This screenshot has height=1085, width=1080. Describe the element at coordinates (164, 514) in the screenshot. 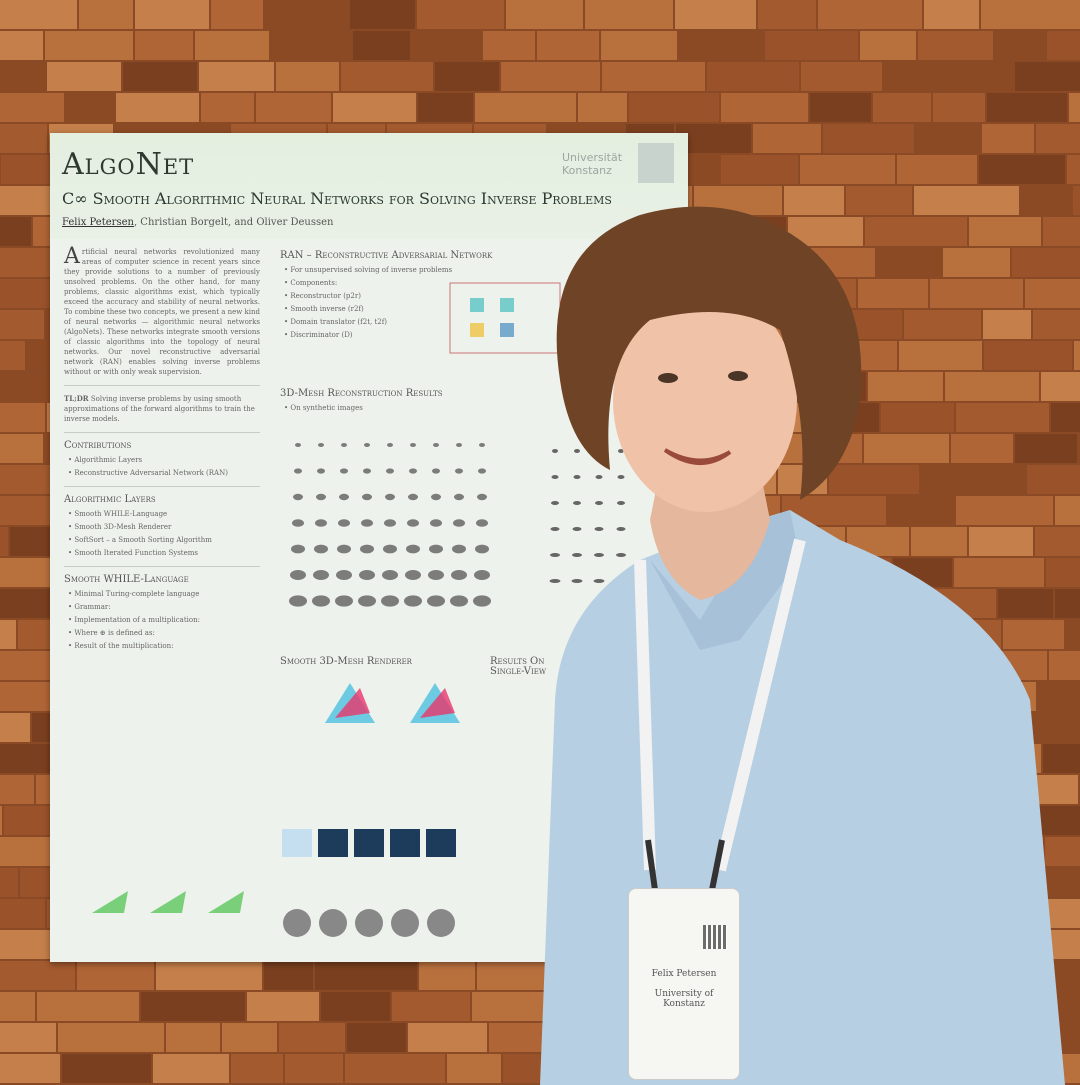

I see `list-item: Smooth WHILE-Language` at that location.